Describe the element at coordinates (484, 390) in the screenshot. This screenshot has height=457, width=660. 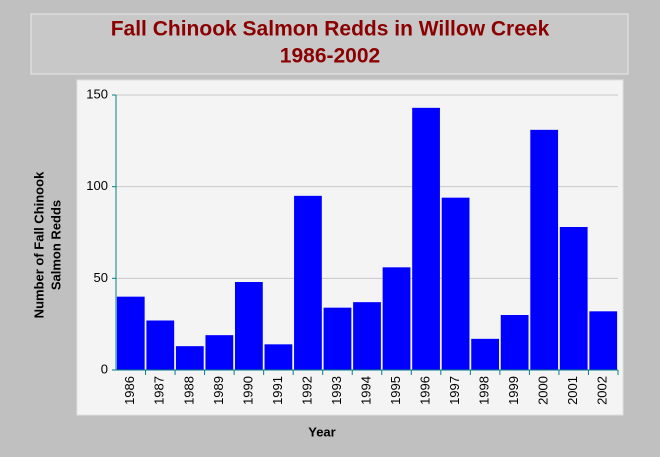
I see `x-tick-label: 1998` at that location.